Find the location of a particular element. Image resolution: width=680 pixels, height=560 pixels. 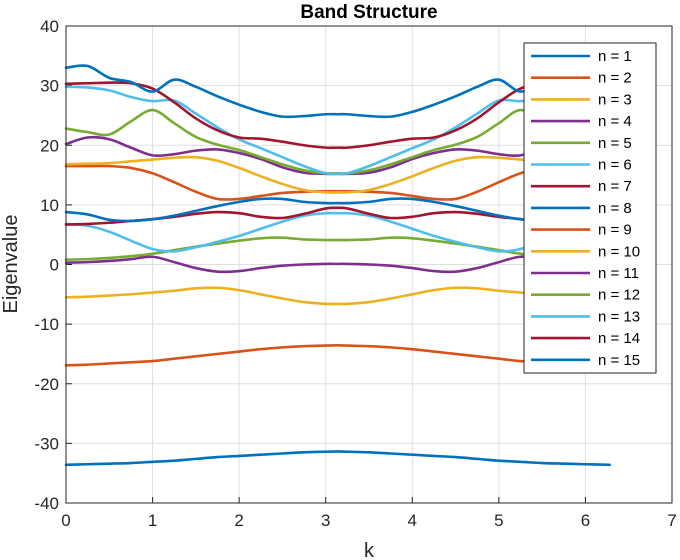

legend-label: n = 11 is located at coordinates (618, 273).